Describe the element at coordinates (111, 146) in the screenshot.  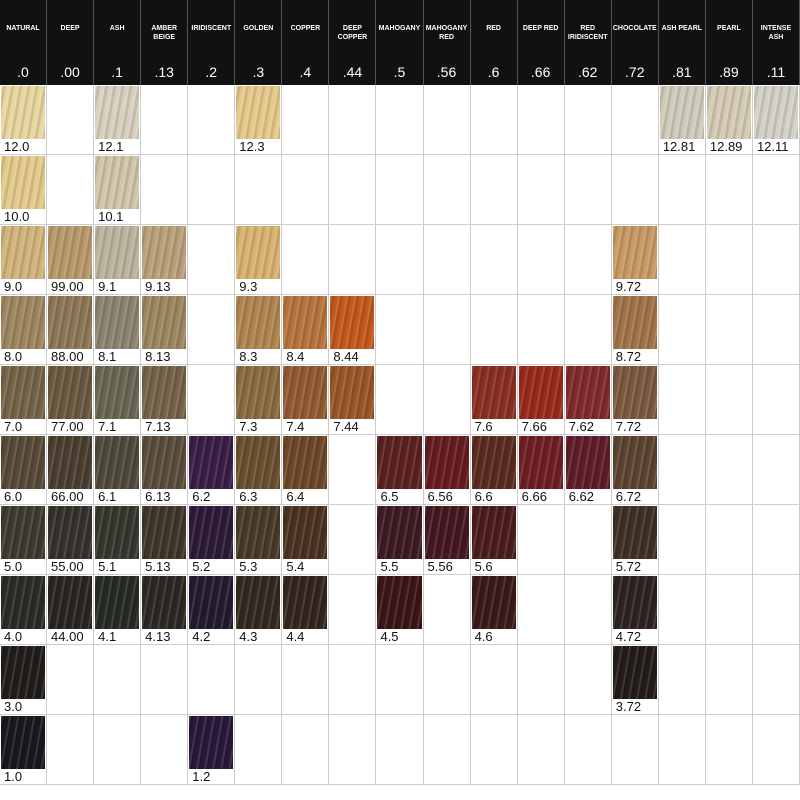
I see `shade-label: 12.1` at that location.